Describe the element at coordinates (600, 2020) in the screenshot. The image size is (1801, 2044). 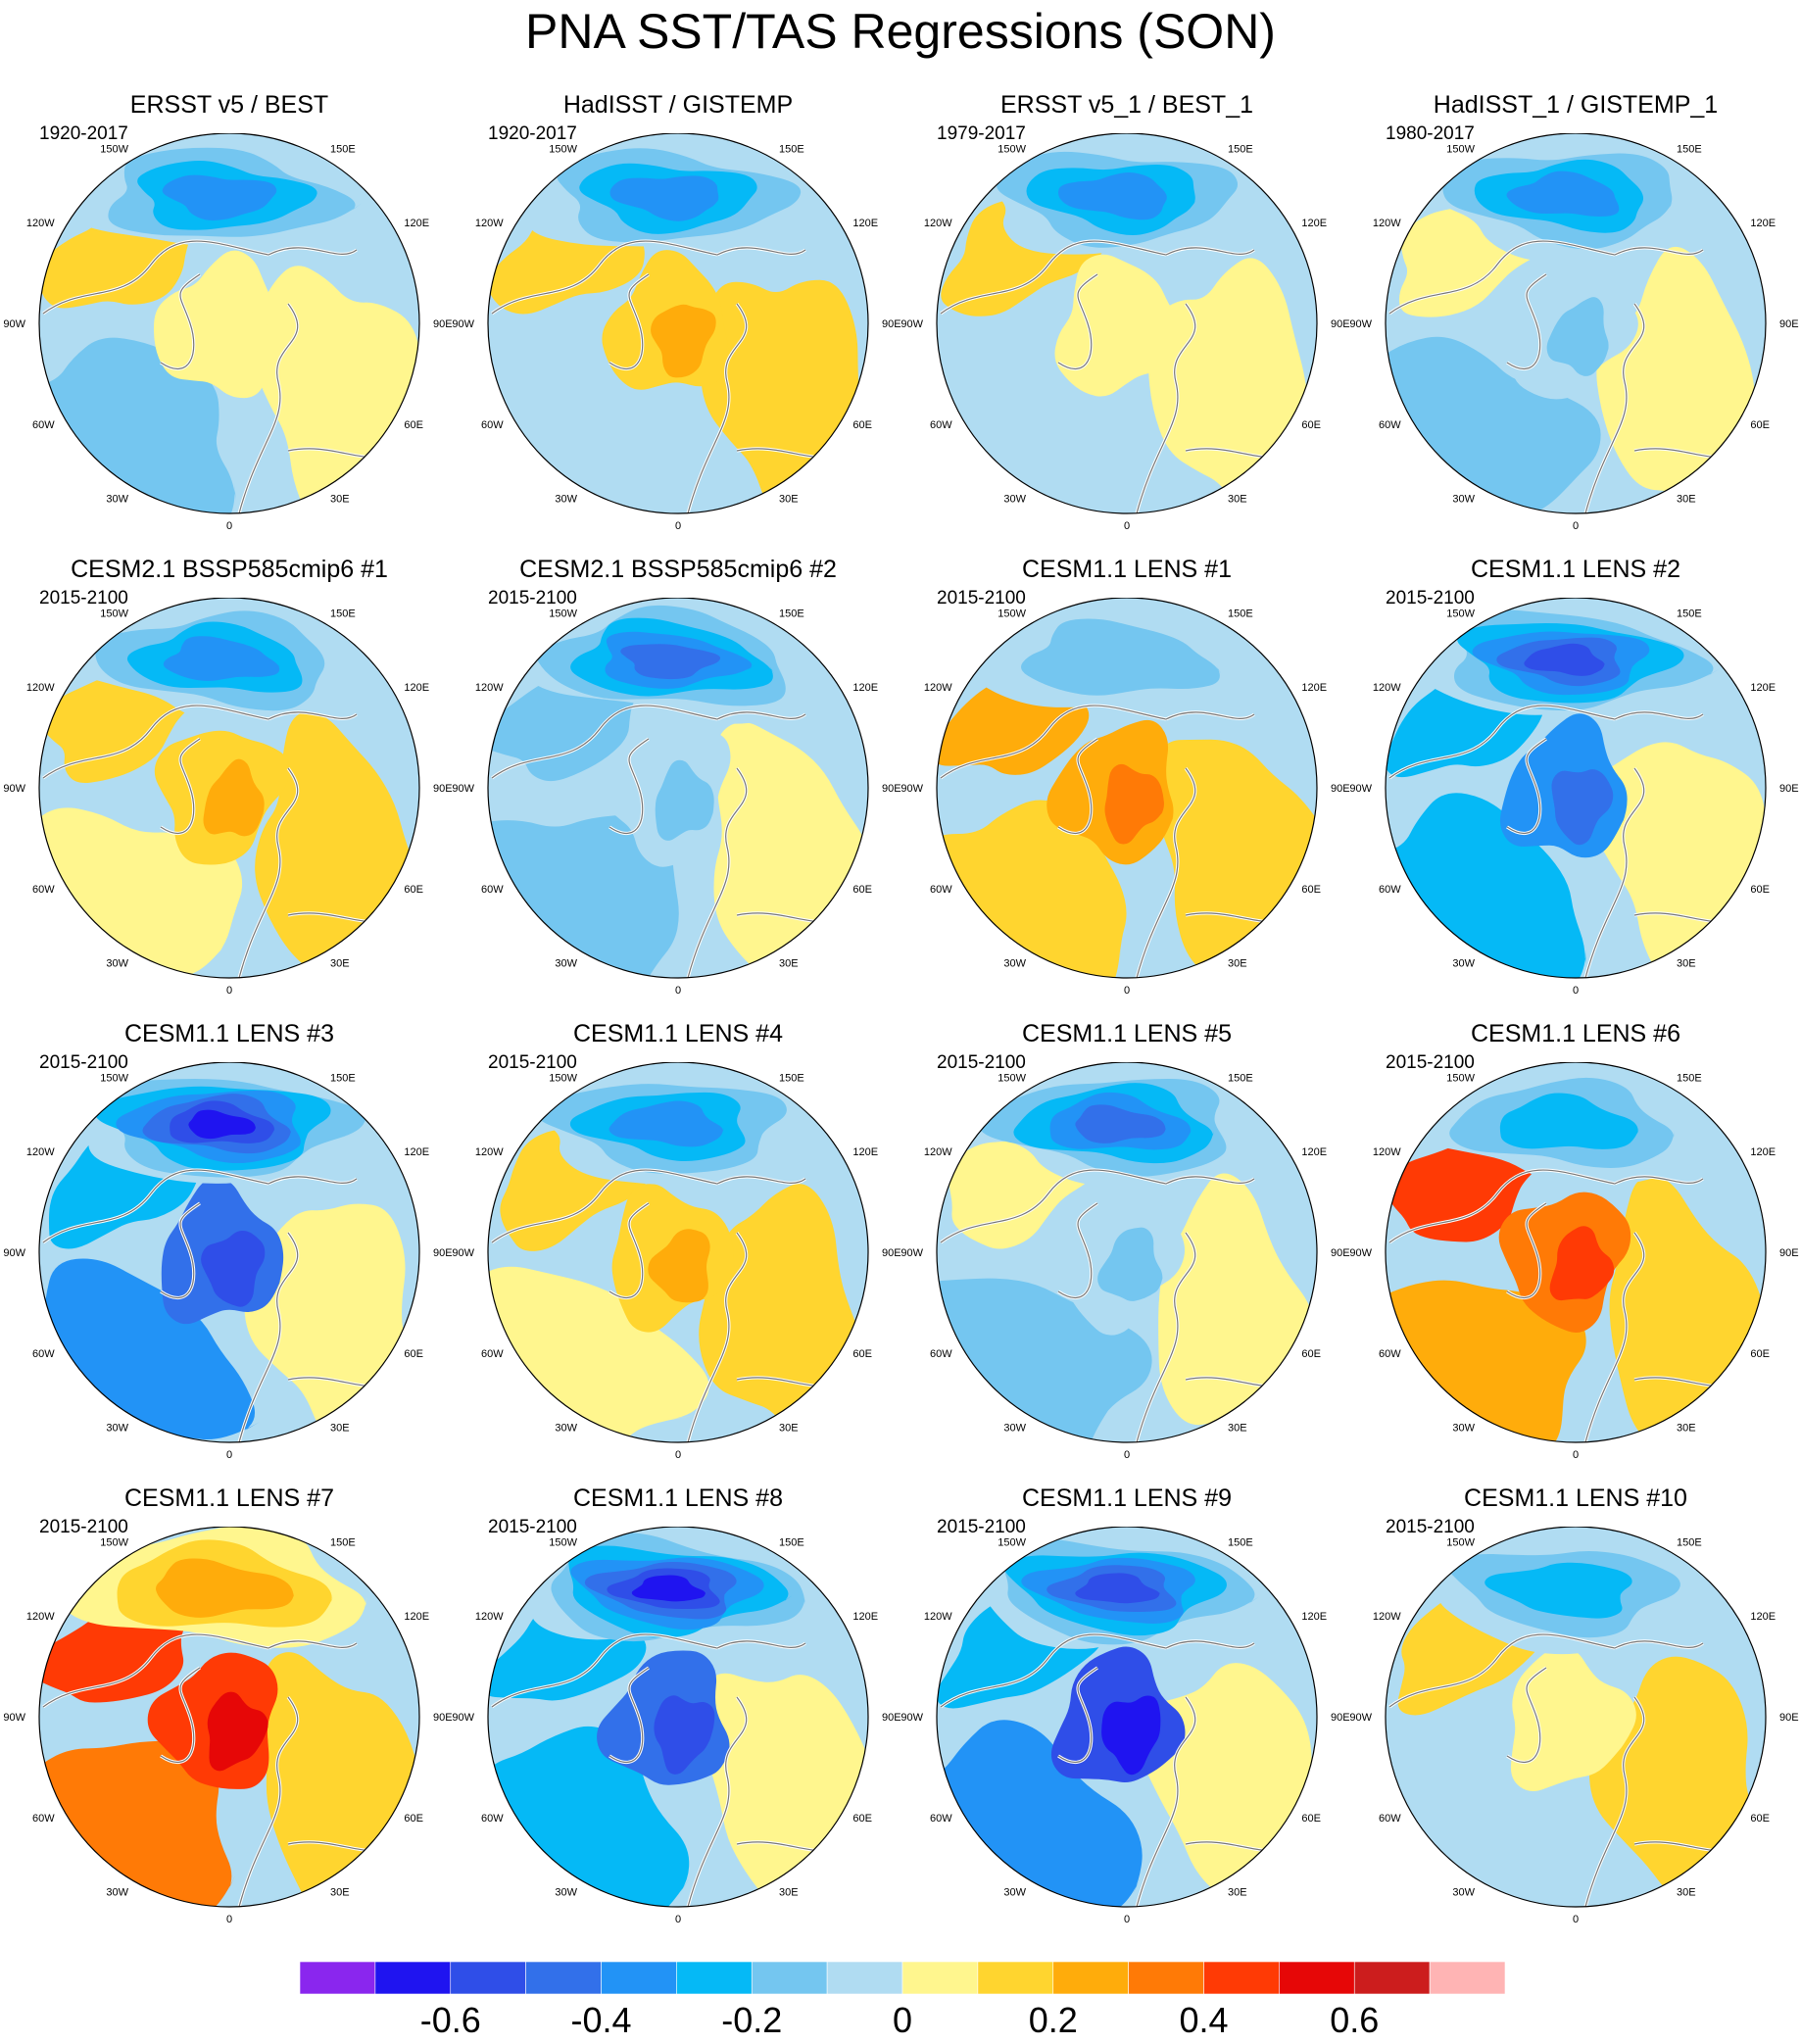
I see `colorbar-tick-label: -0.4` at that location.